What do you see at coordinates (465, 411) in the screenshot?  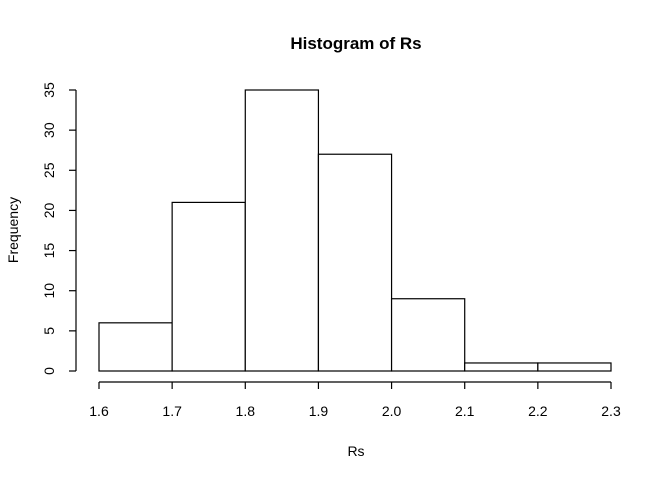 I see `x-tick-label: 2.1` at bounding box center [465, 411].